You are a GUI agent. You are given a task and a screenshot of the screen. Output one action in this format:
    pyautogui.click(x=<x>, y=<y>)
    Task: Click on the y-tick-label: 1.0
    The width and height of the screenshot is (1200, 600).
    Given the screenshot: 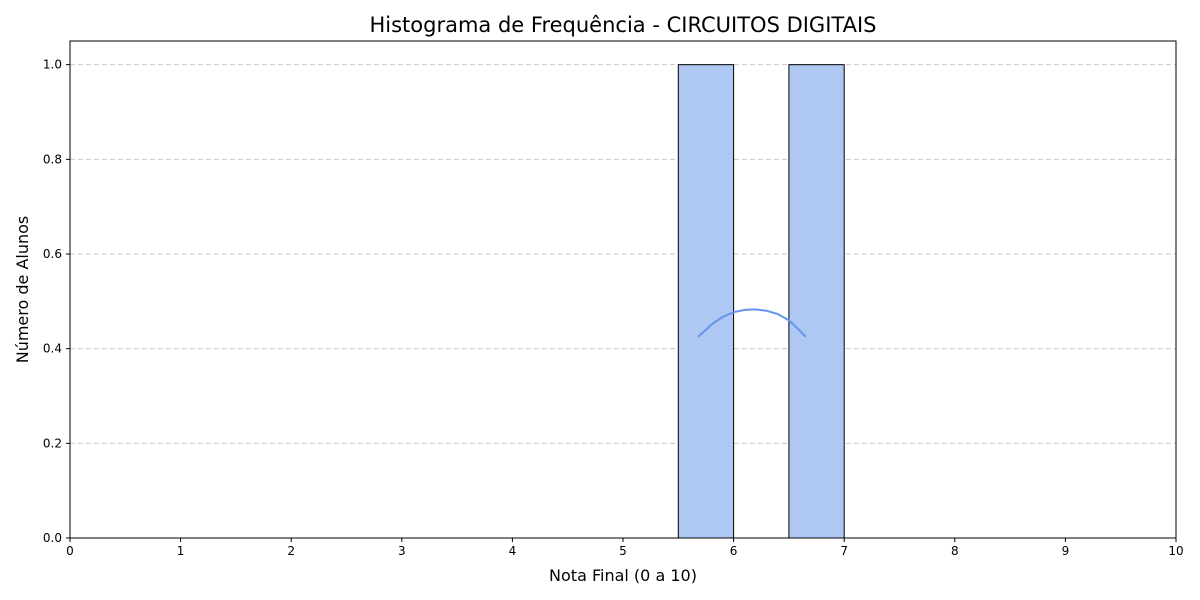 What is the action you would take?
    pyautogui.click(x=52, y=65)
    